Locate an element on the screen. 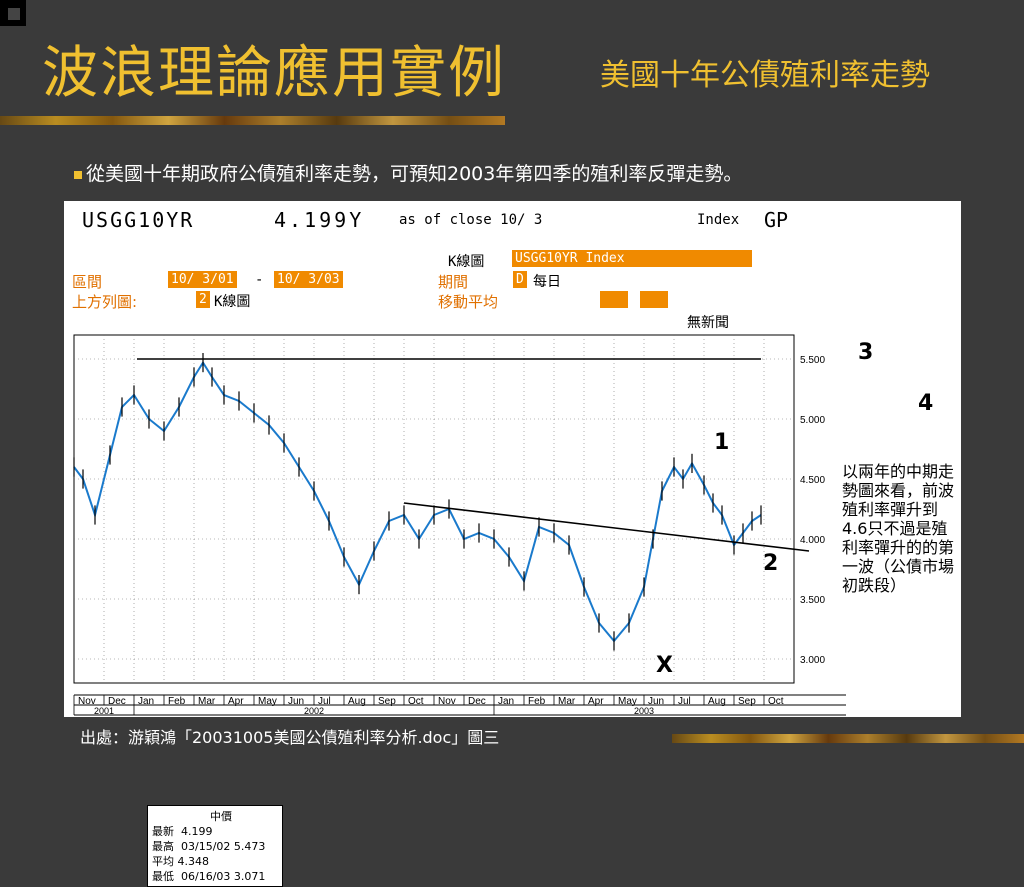 The height and width of the screenshot is (887, 1024). bullet-point: 從美國十年期政府公債殖利率走勢，可預知2003年第四季的殖利率反彈走勢。 is located at coordinates (408, 172).